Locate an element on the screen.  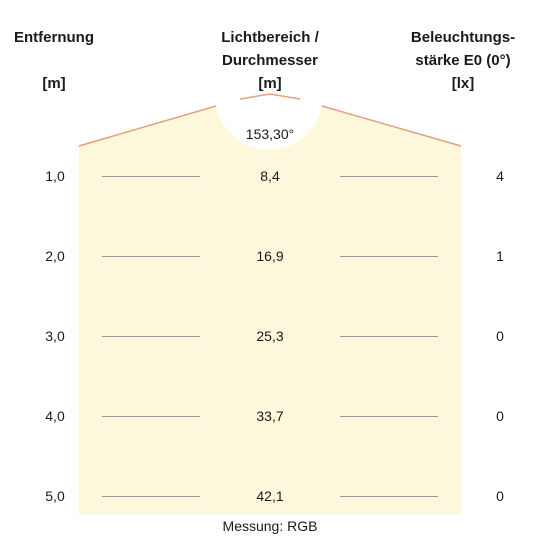
diameter-column-header: Lichtbereich / Durchmesser [m] is located at coordinates (270, 60).